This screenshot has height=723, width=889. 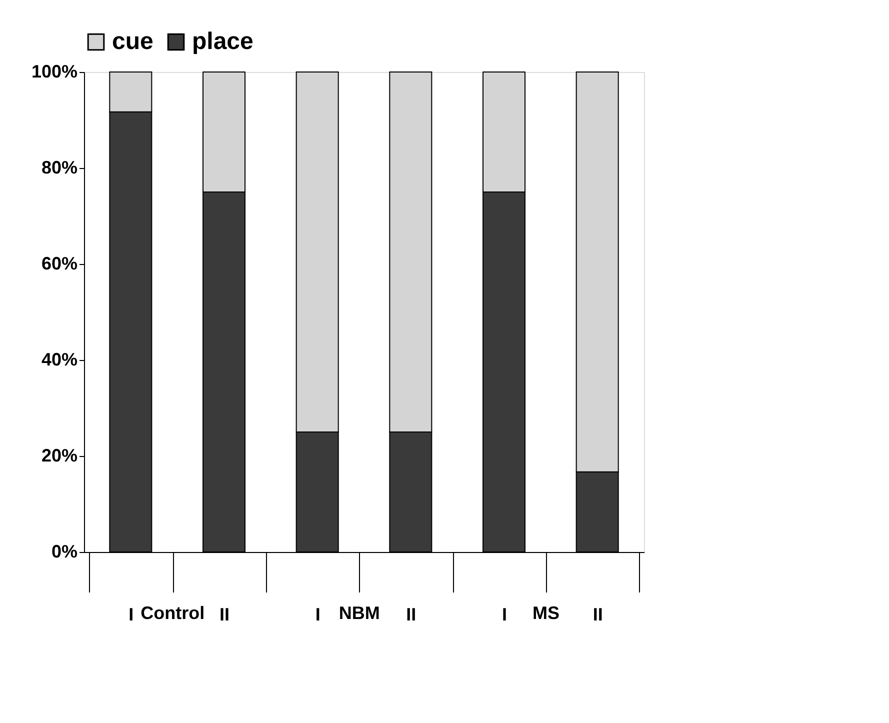 What do you see at coordinates (546, 613) in the screenshot?
I see `text: MS` at bounding box center [546, 613].